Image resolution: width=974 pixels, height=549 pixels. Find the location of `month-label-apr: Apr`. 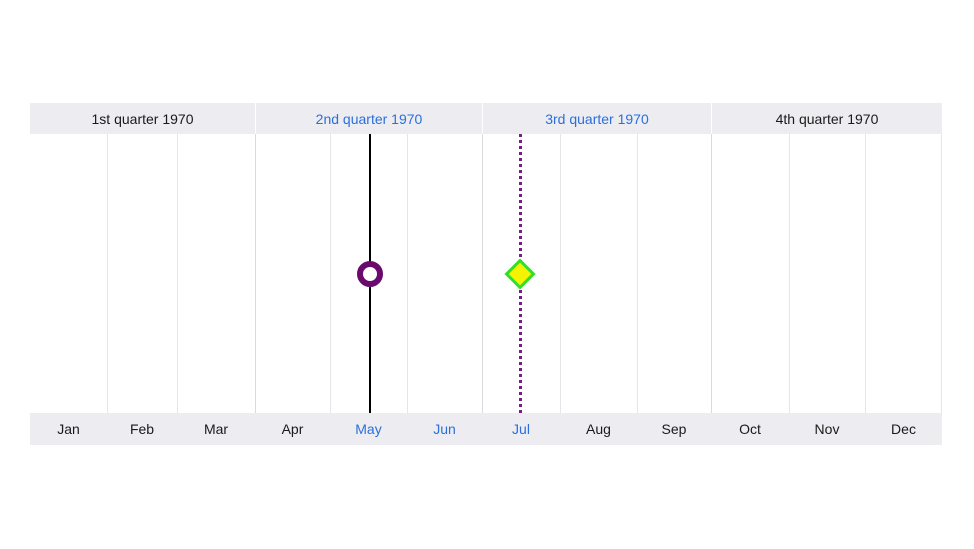

month-label-apr: Apr is located at coordinates (292, 429).